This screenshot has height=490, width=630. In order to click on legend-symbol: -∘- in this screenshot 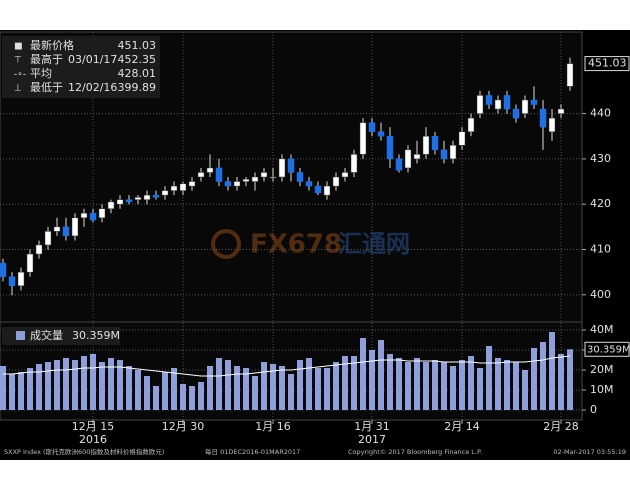, I will do `click(20, 75)`.